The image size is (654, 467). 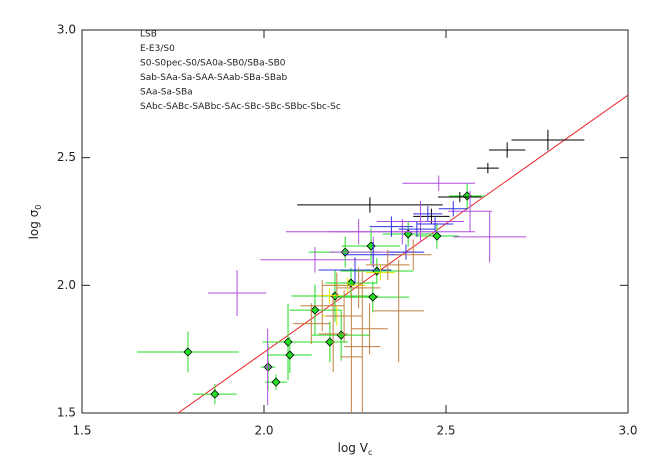 What do you see at coordinates (157, 49) in the screenshot?
I see `legend-entry: E-E3/S0` at bounding box center [157, 49].